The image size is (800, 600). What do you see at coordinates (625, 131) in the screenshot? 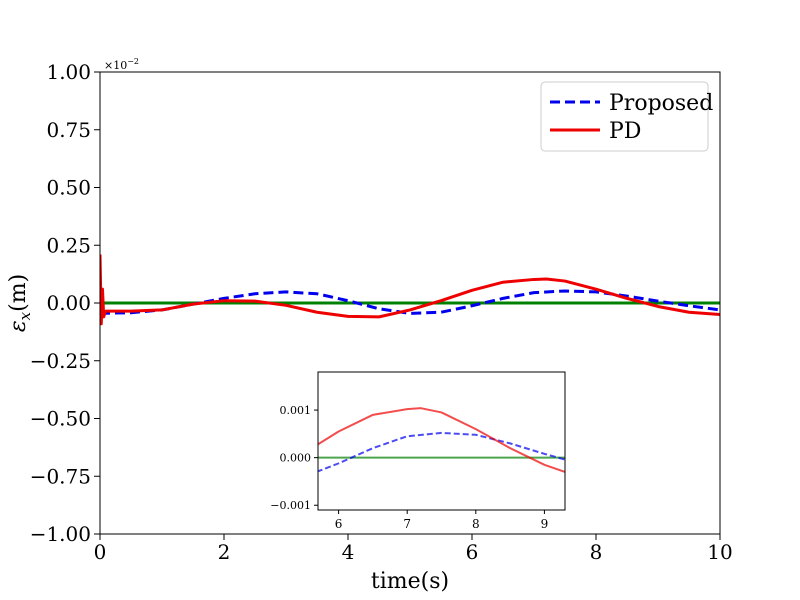
I see `legend-pd-label: PD` at bounding box center [625, 131].